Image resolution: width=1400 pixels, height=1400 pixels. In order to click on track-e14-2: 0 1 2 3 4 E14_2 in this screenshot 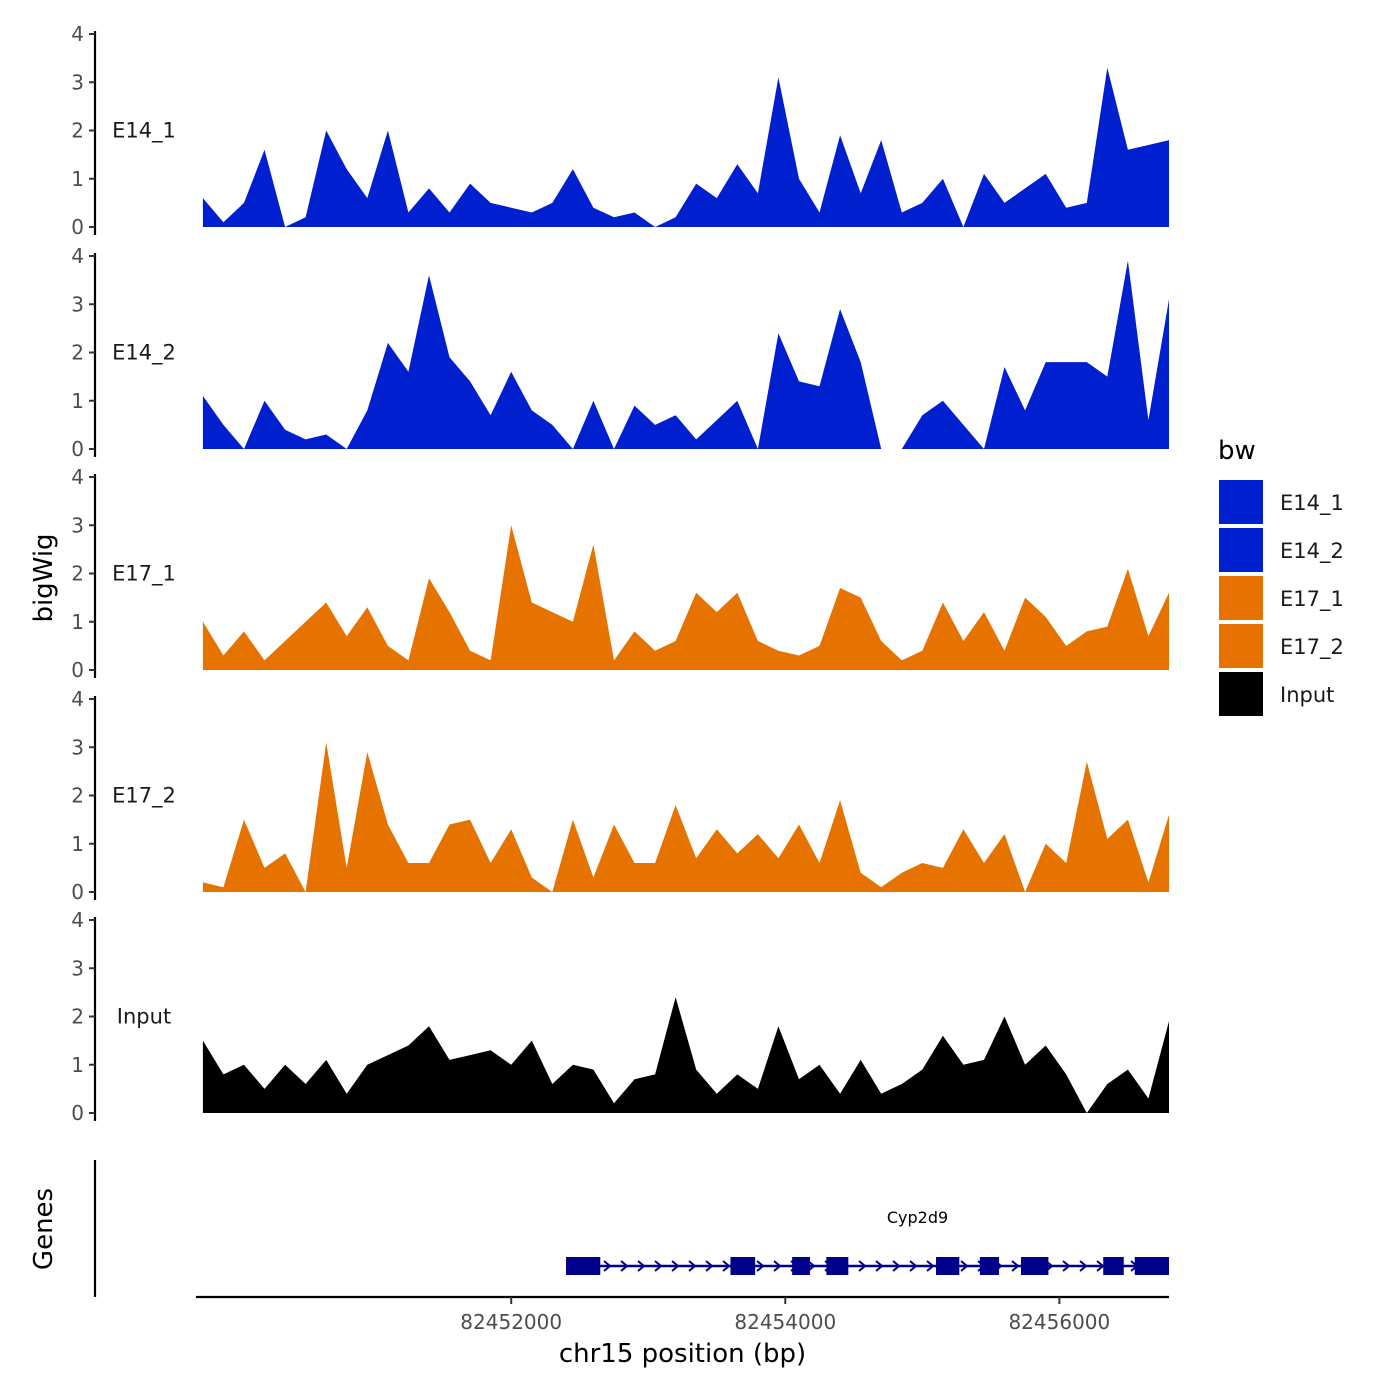, I will do `click(620, 352)`.